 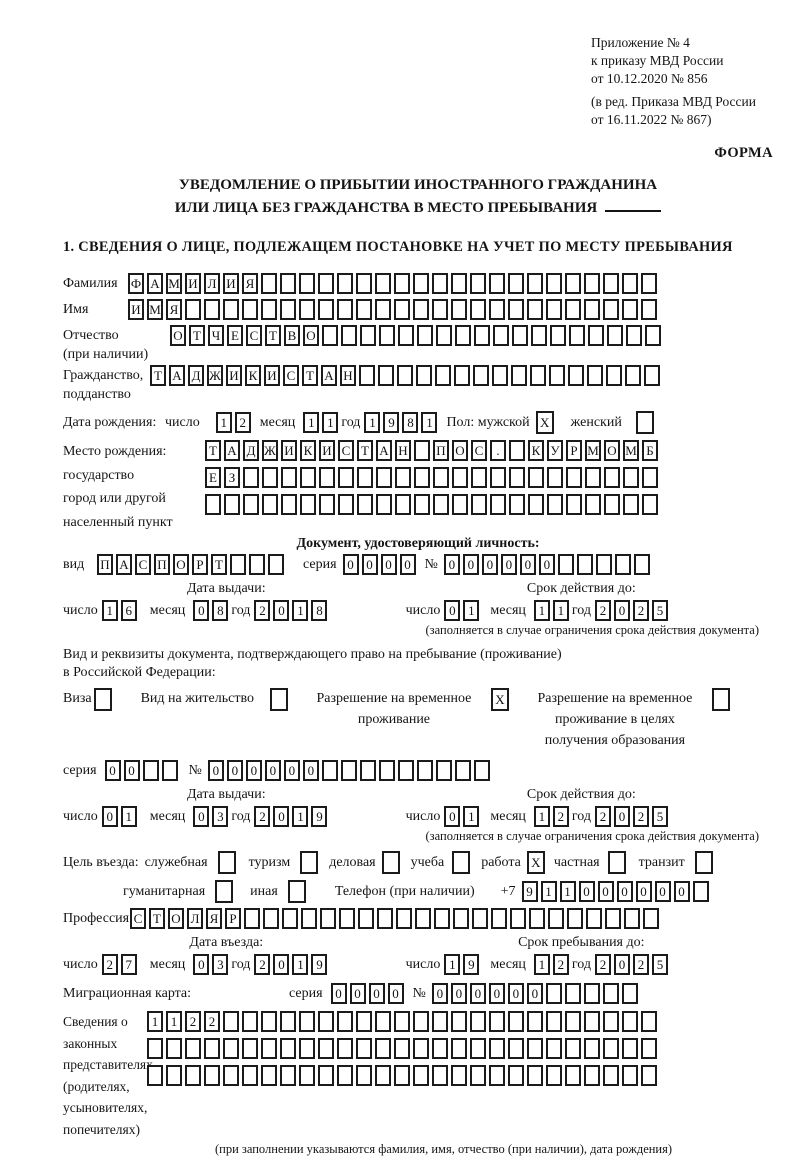 I want to click on purpose-humanitarian-checkbox, so click(x=224, y=892).